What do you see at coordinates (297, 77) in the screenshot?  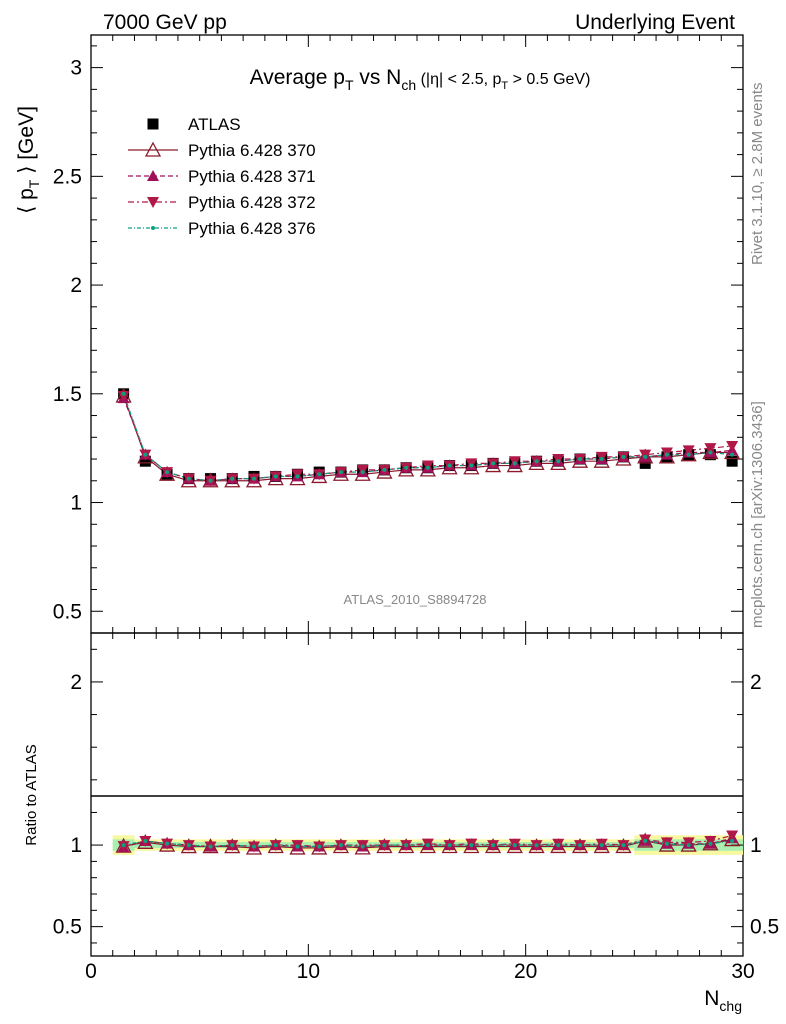 I see `title-main: Average p` at bounding box center [297, 77].